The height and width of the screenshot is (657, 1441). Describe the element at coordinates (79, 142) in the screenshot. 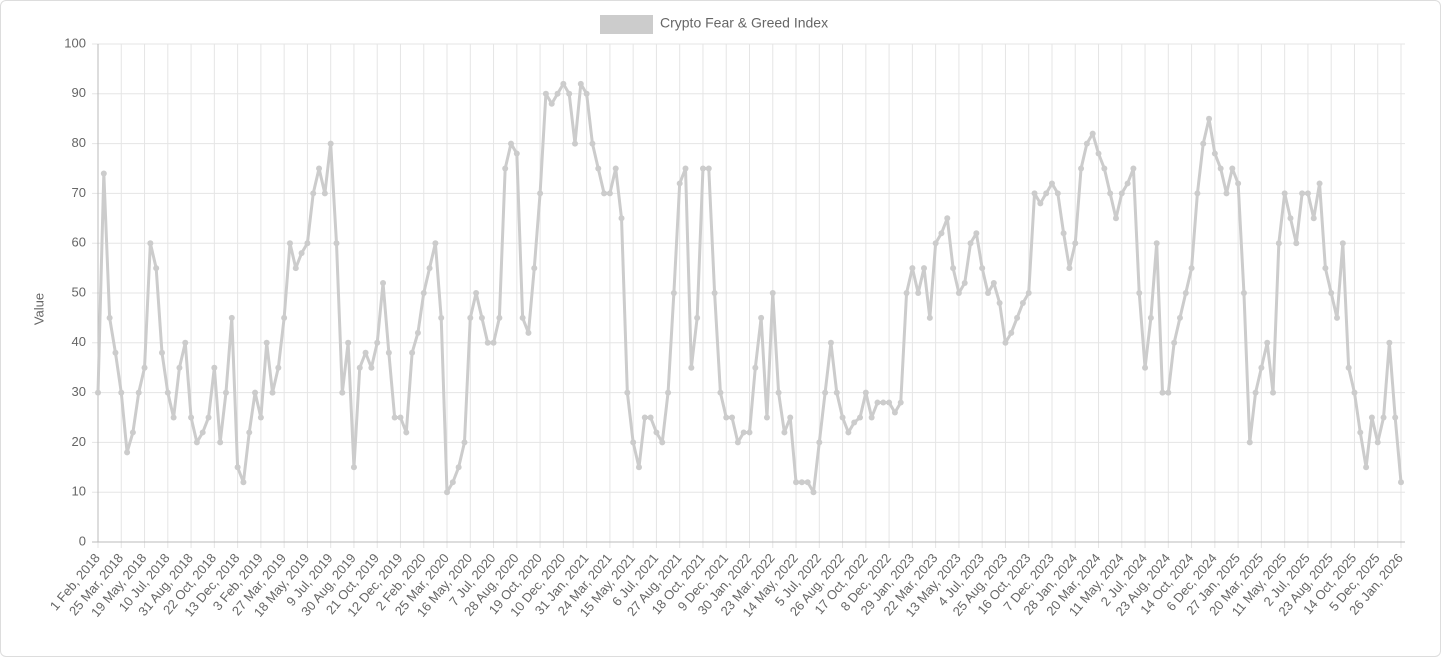

I see `y-tick-label: 80` at that location.